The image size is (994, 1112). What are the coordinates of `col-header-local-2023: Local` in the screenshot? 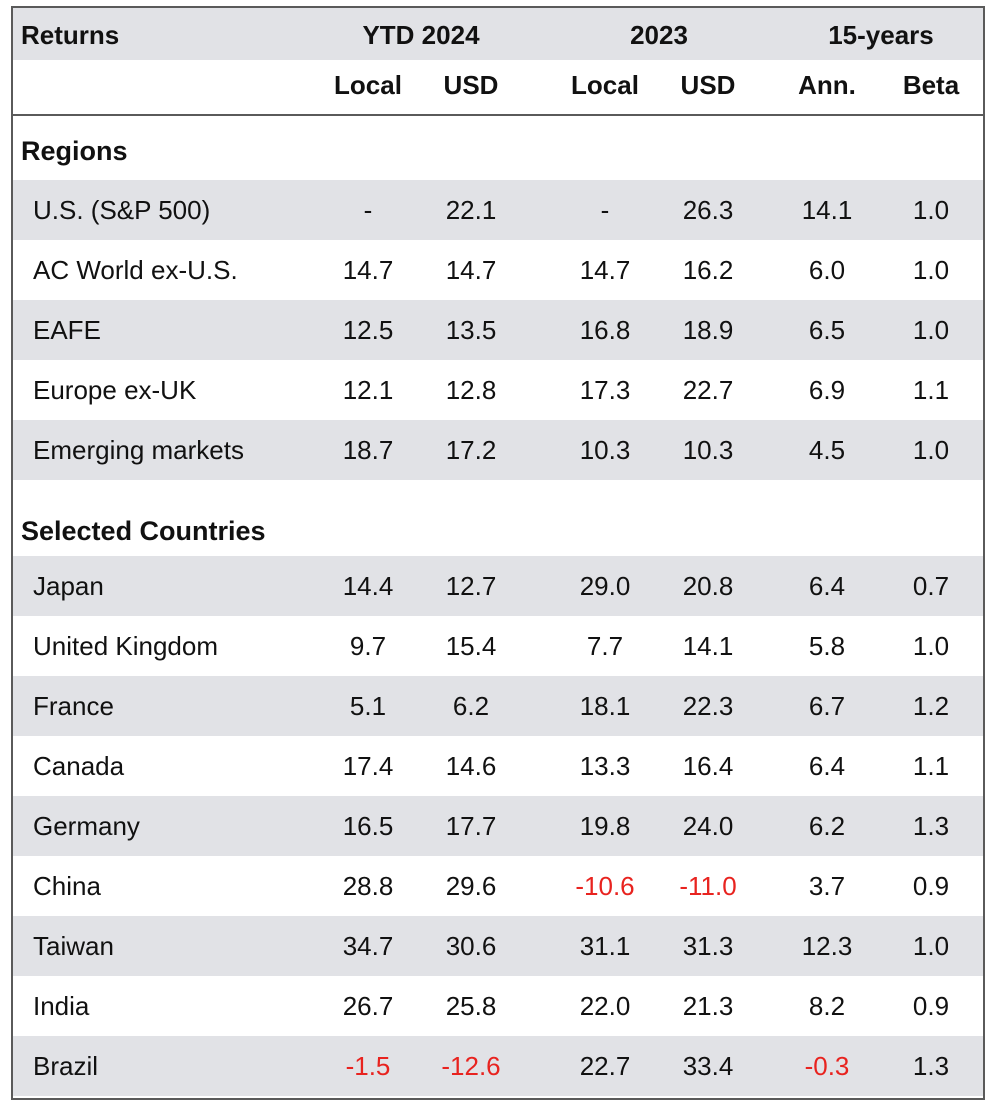 It's located at (605, 85).